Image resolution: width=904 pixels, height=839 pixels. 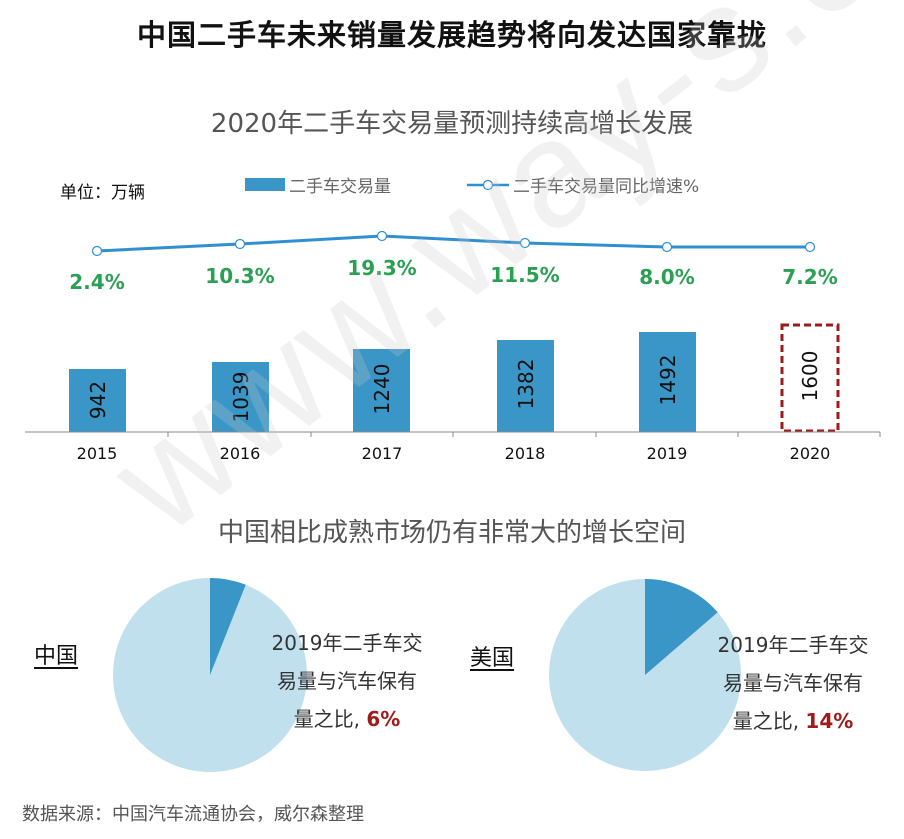 What do you see at coordinates (382, 453) in the screenshot?
I see `year-label-2017: 2017` at bounding box center [382, 453].